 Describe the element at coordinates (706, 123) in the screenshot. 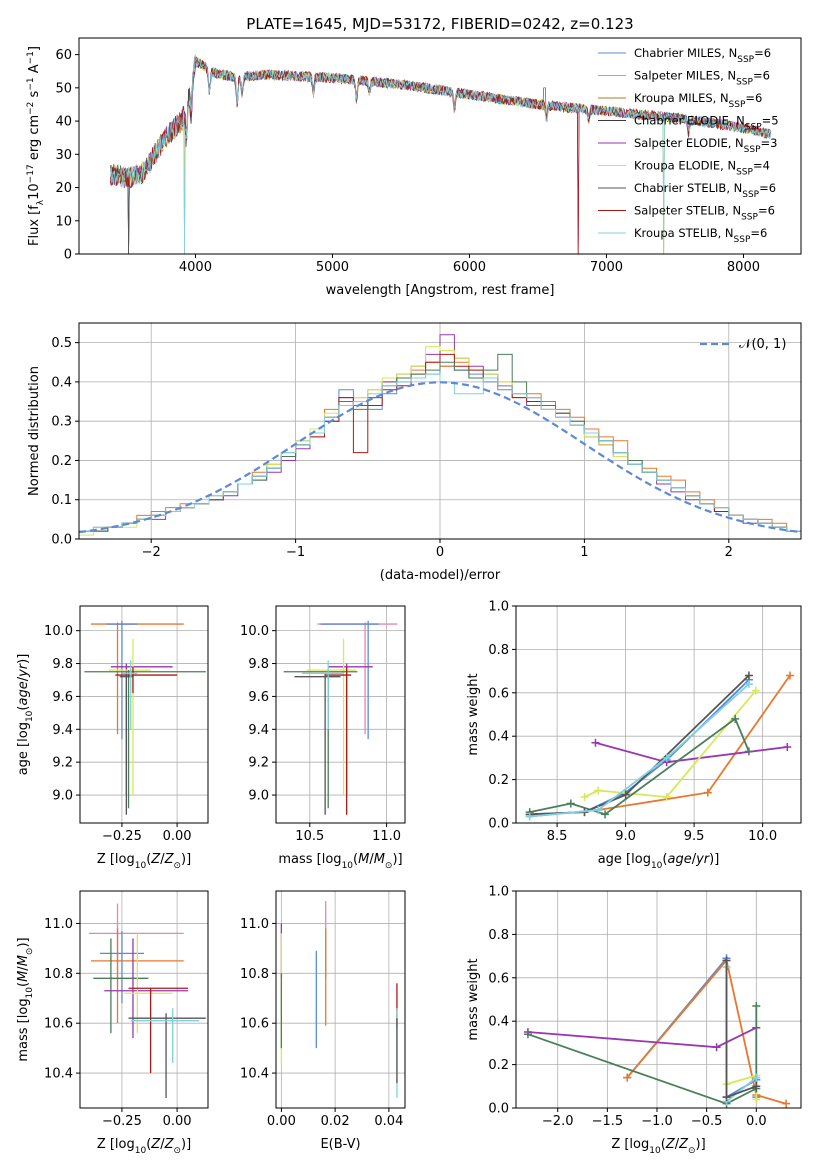

I see `legend-entry: Chabrier ELODIE, NSSP=5` at that location.